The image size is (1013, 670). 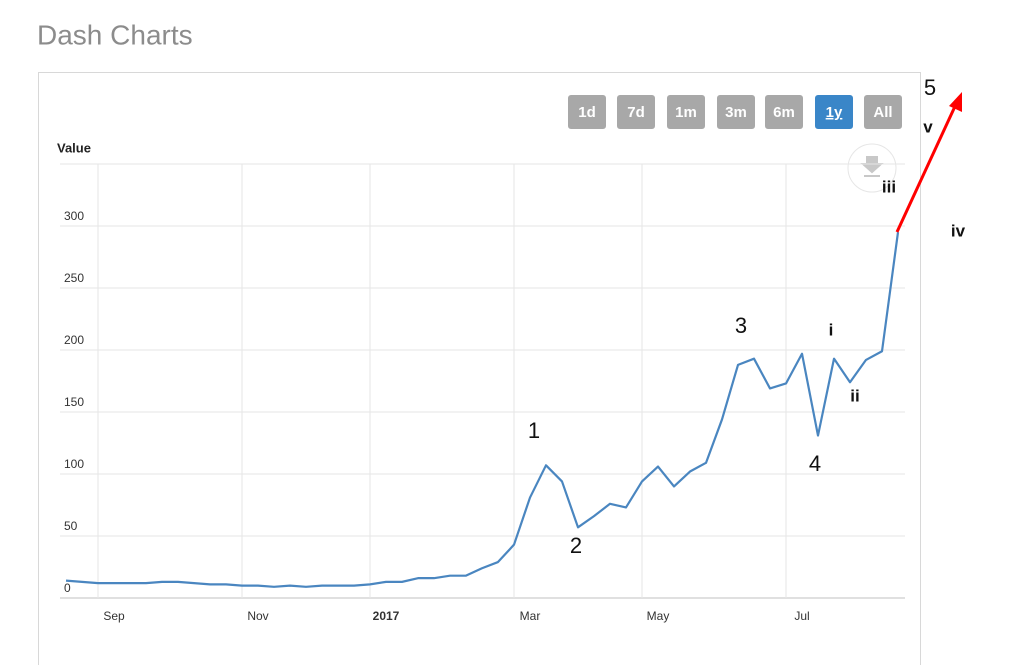 I want to click on wave-arrow, so click(x=927, y=167).